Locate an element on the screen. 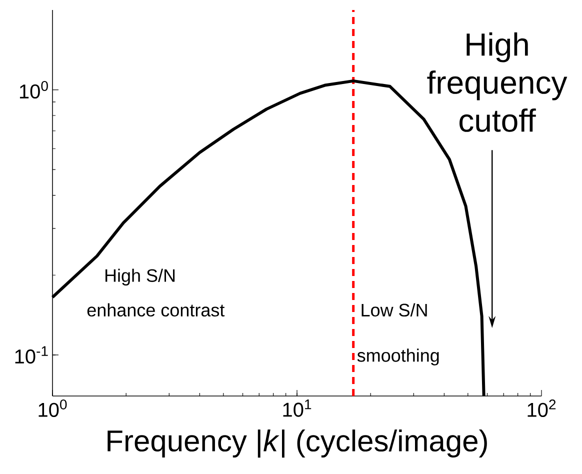  annotation: Low S/N is located at coordinates (394, 310).